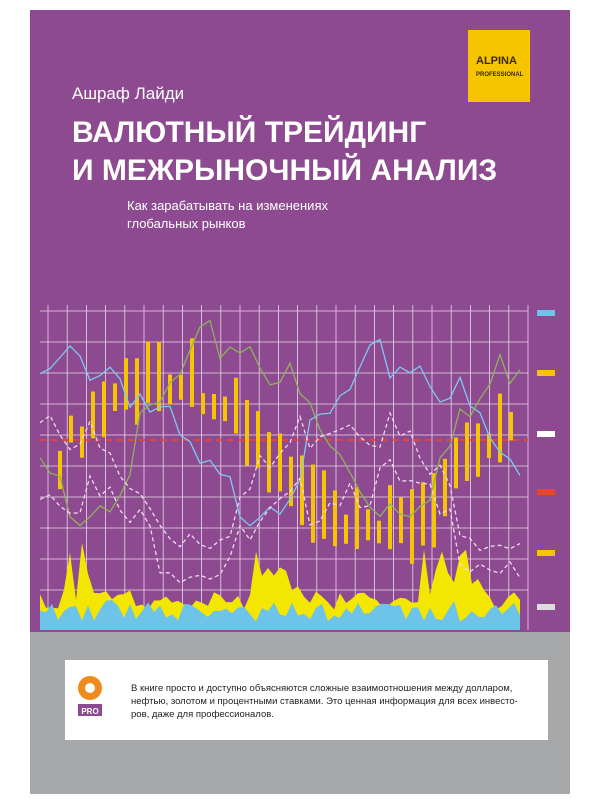 The width and height of the screenshot is (600, 805). I want to click on logo-pro: PRO, so click(89, 711).